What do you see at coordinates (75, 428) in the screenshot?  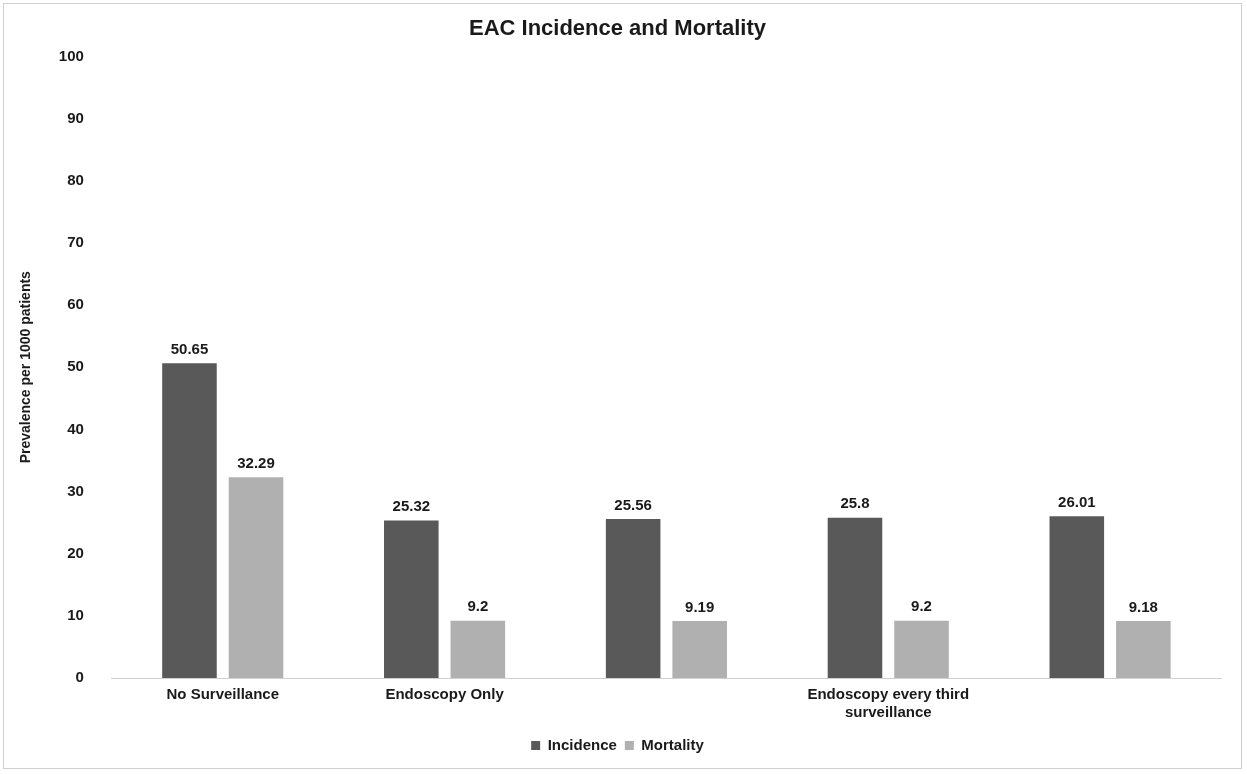 I see `y-tick-label: 40` at bounding box center [75, 428].